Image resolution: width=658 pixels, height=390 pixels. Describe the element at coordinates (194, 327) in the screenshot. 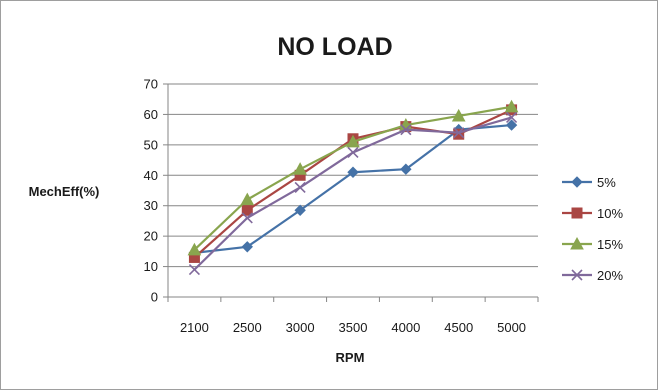

I see `x-tick-label: 2100` at that location.